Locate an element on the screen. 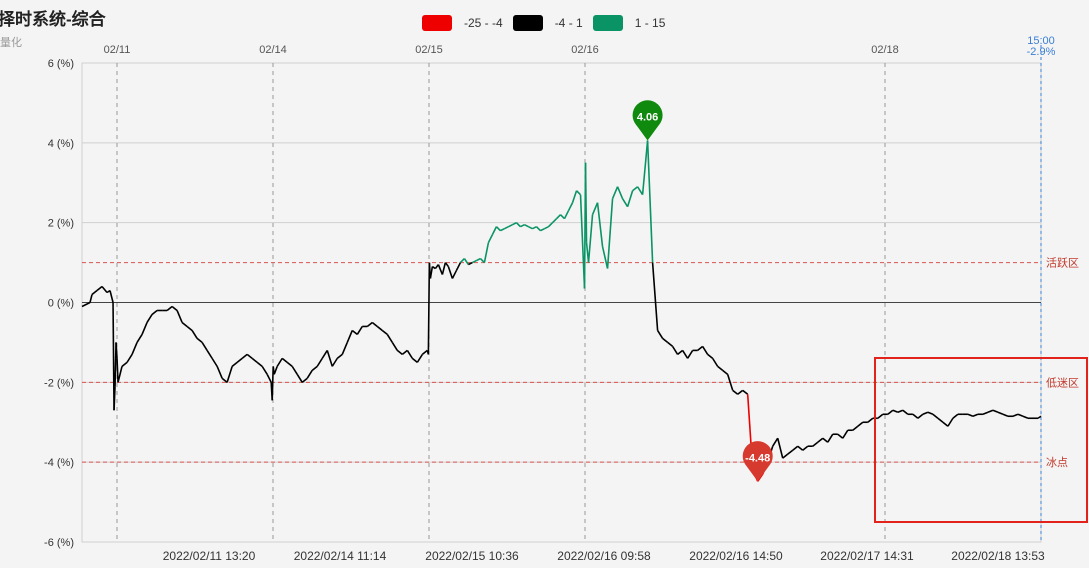 The height and width of the screenshot is (568, 1089). top-date-label: 02/11 is located at coordinates (117, 50).